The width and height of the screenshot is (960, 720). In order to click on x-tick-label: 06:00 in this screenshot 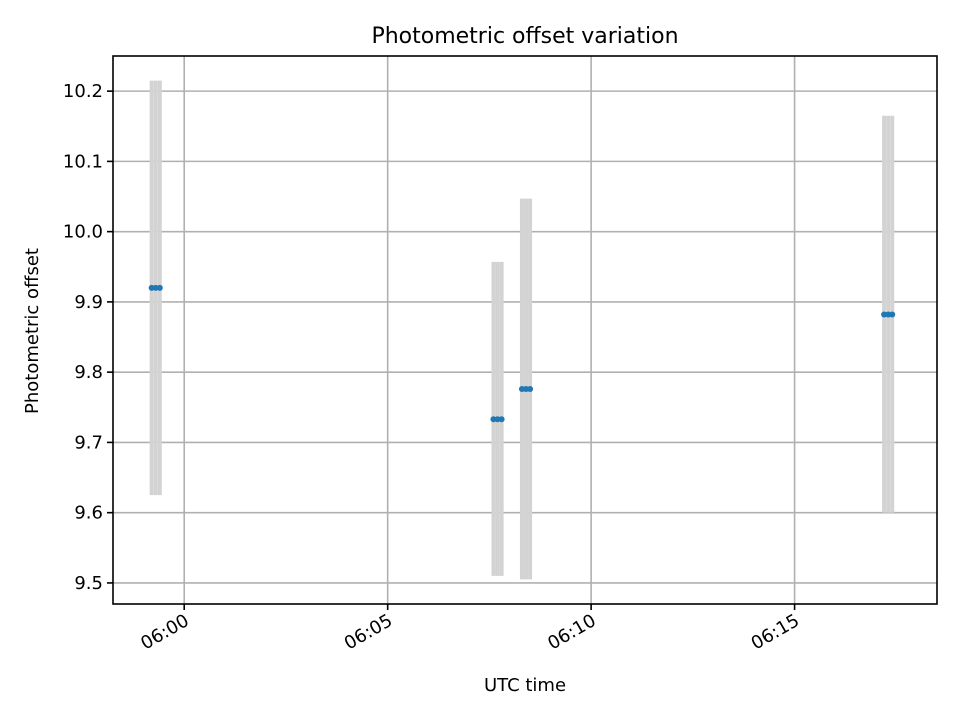, I will do `click(164, 632)`.